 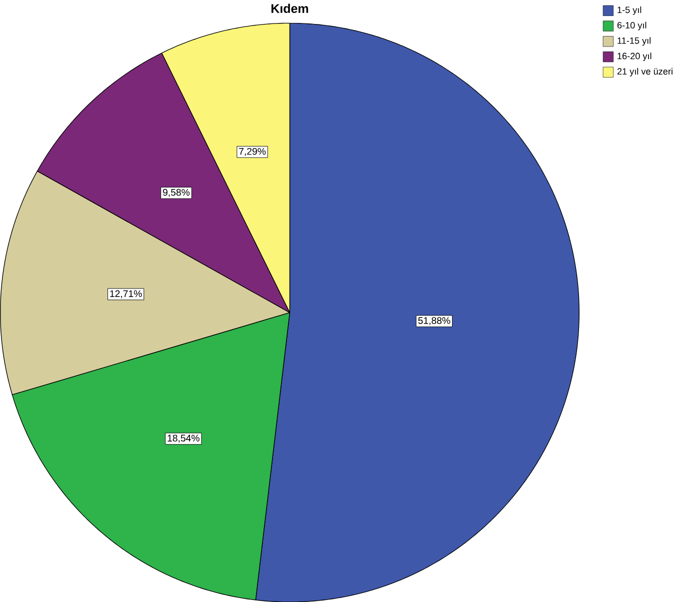 I want to click on data-label: 9,58%, so click(x=176, y=192).